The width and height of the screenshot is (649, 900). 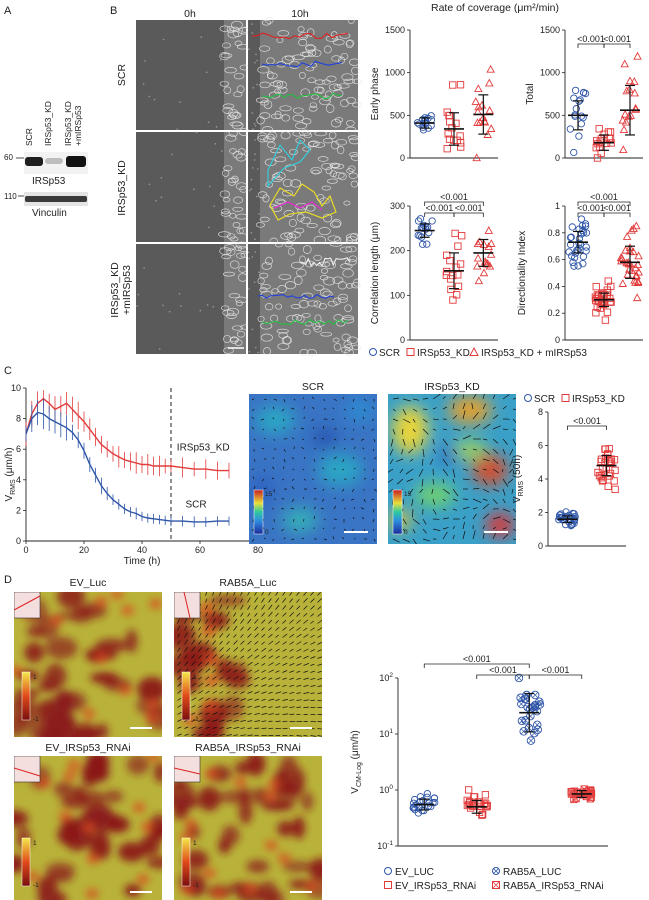 What do you see at coordinates (484, 255) in the screenshot?
I see `group-irsp53-kd-mirsp53` at bounding box center [484, 255].